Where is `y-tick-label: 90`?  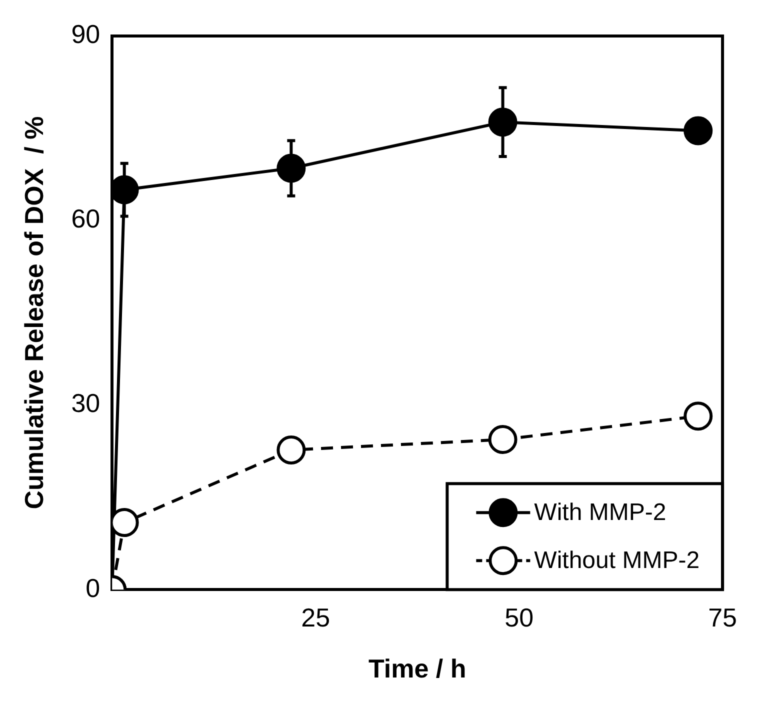
y-tick-label: 90 is located at coordinates (85, 34).